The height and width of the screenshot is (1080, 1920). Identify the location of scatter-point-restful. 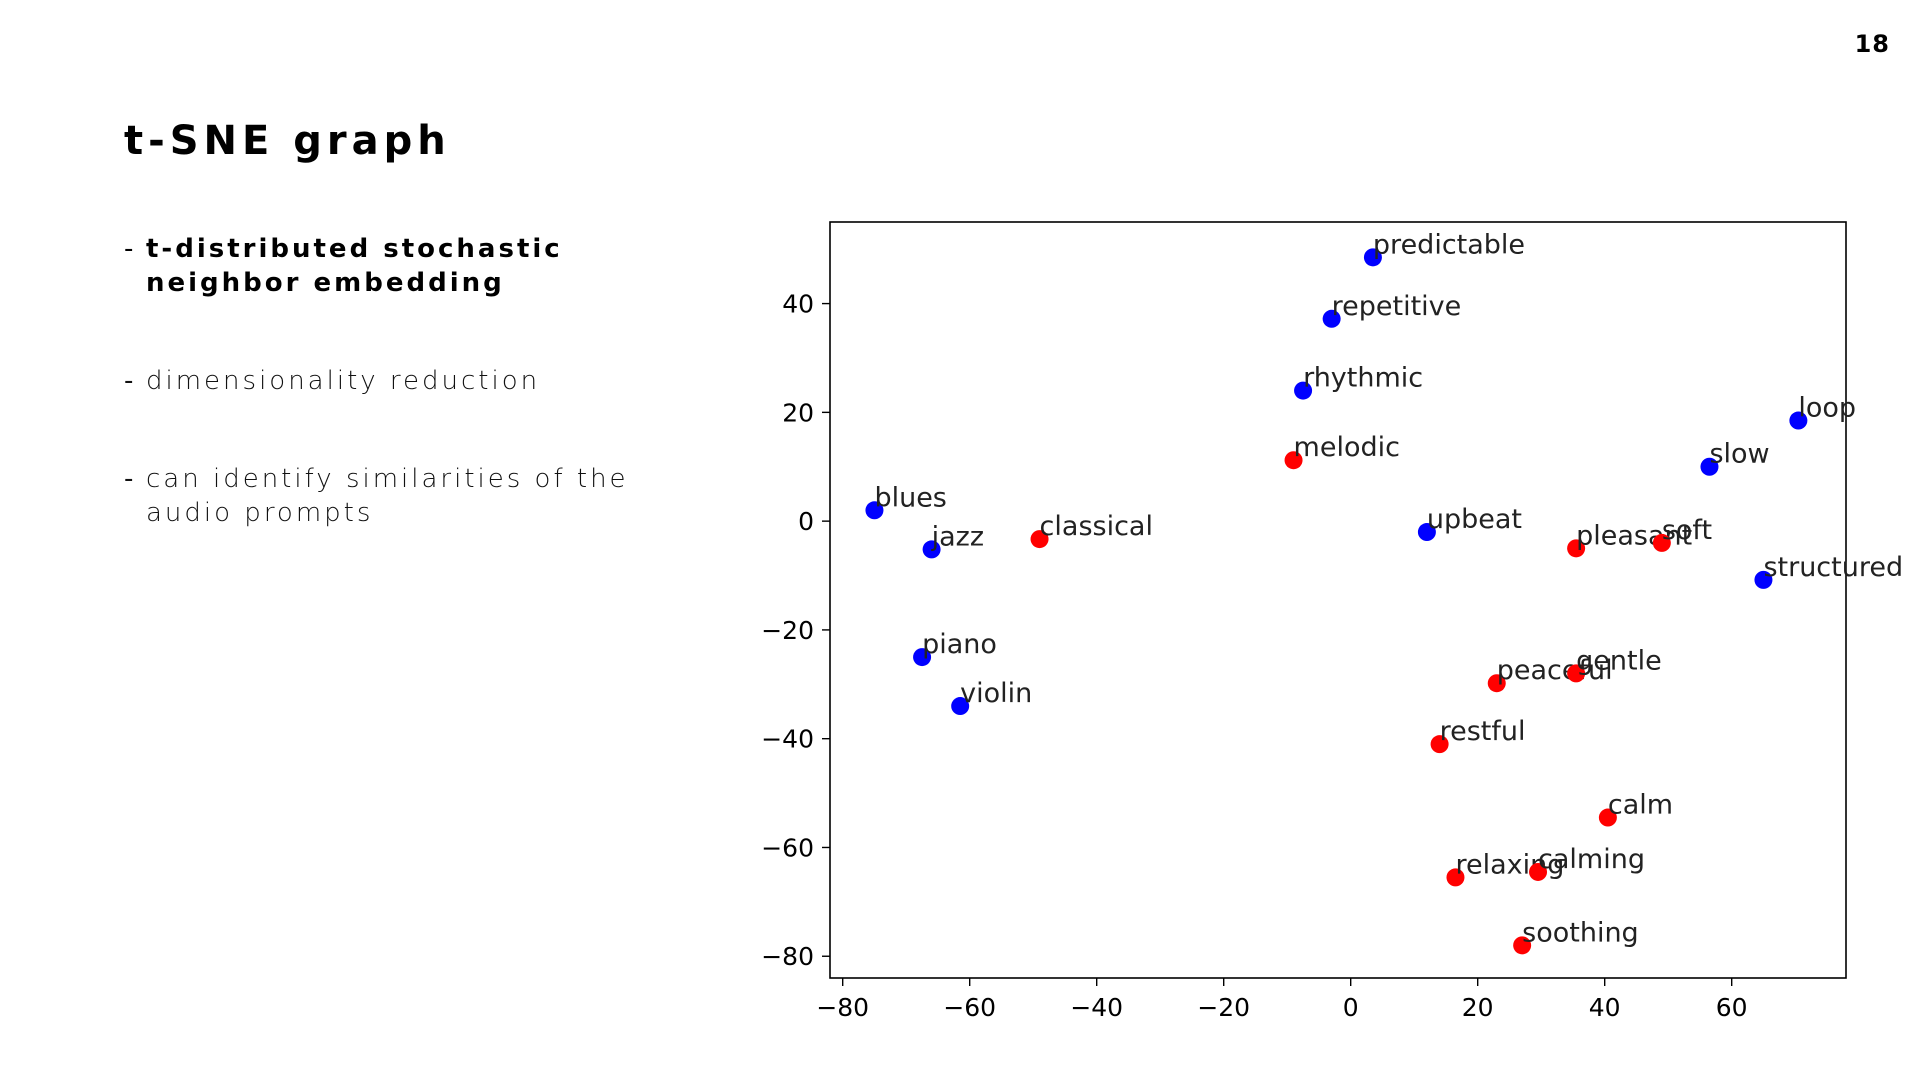
(1439, 744).